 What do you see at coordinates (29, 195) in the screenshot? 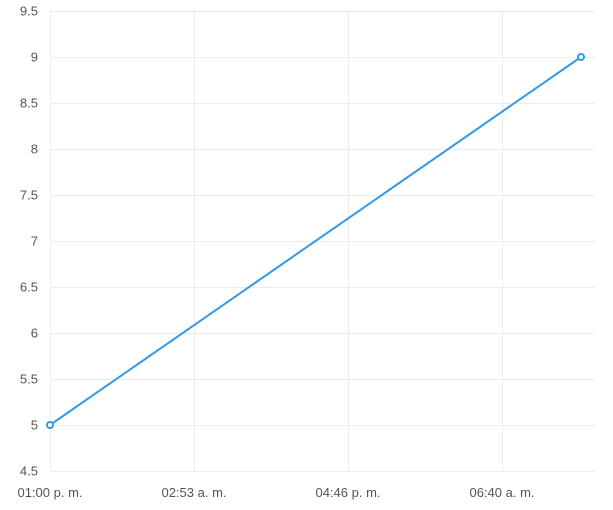
I see `y-tick-label: 7.5` at bounding box center [29, 195].